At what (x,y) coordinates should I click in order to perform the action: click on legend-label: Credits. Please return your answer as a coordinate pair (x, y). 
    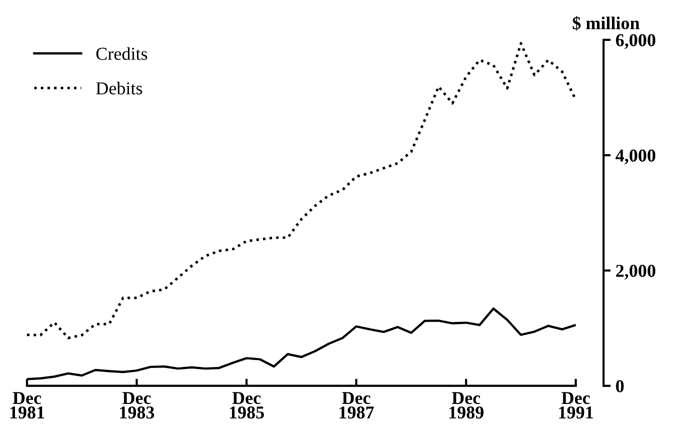
    Looking at the image, I should click on (122, 53).